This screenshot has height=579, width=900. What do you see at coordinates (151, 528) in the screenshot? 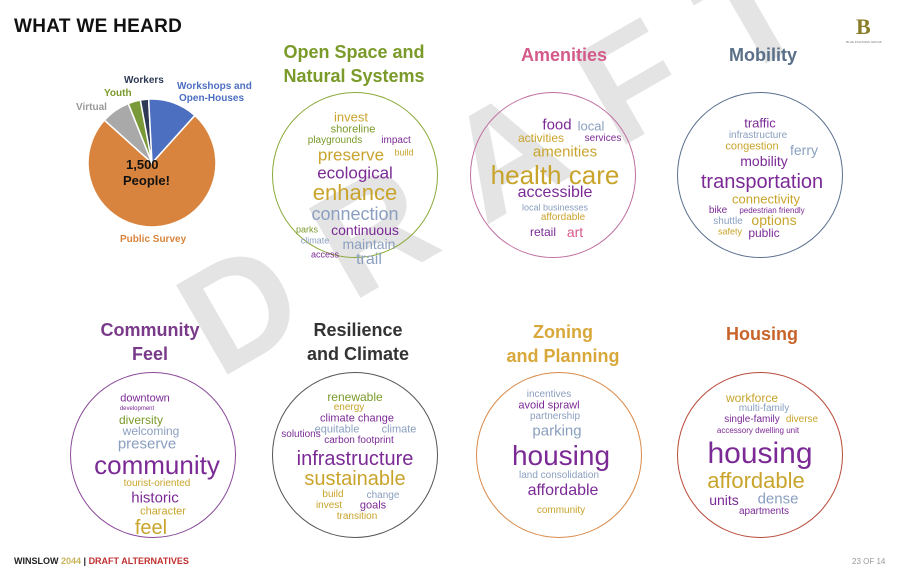
I see `cloud-word: feel` at bounding box center [151, 528].